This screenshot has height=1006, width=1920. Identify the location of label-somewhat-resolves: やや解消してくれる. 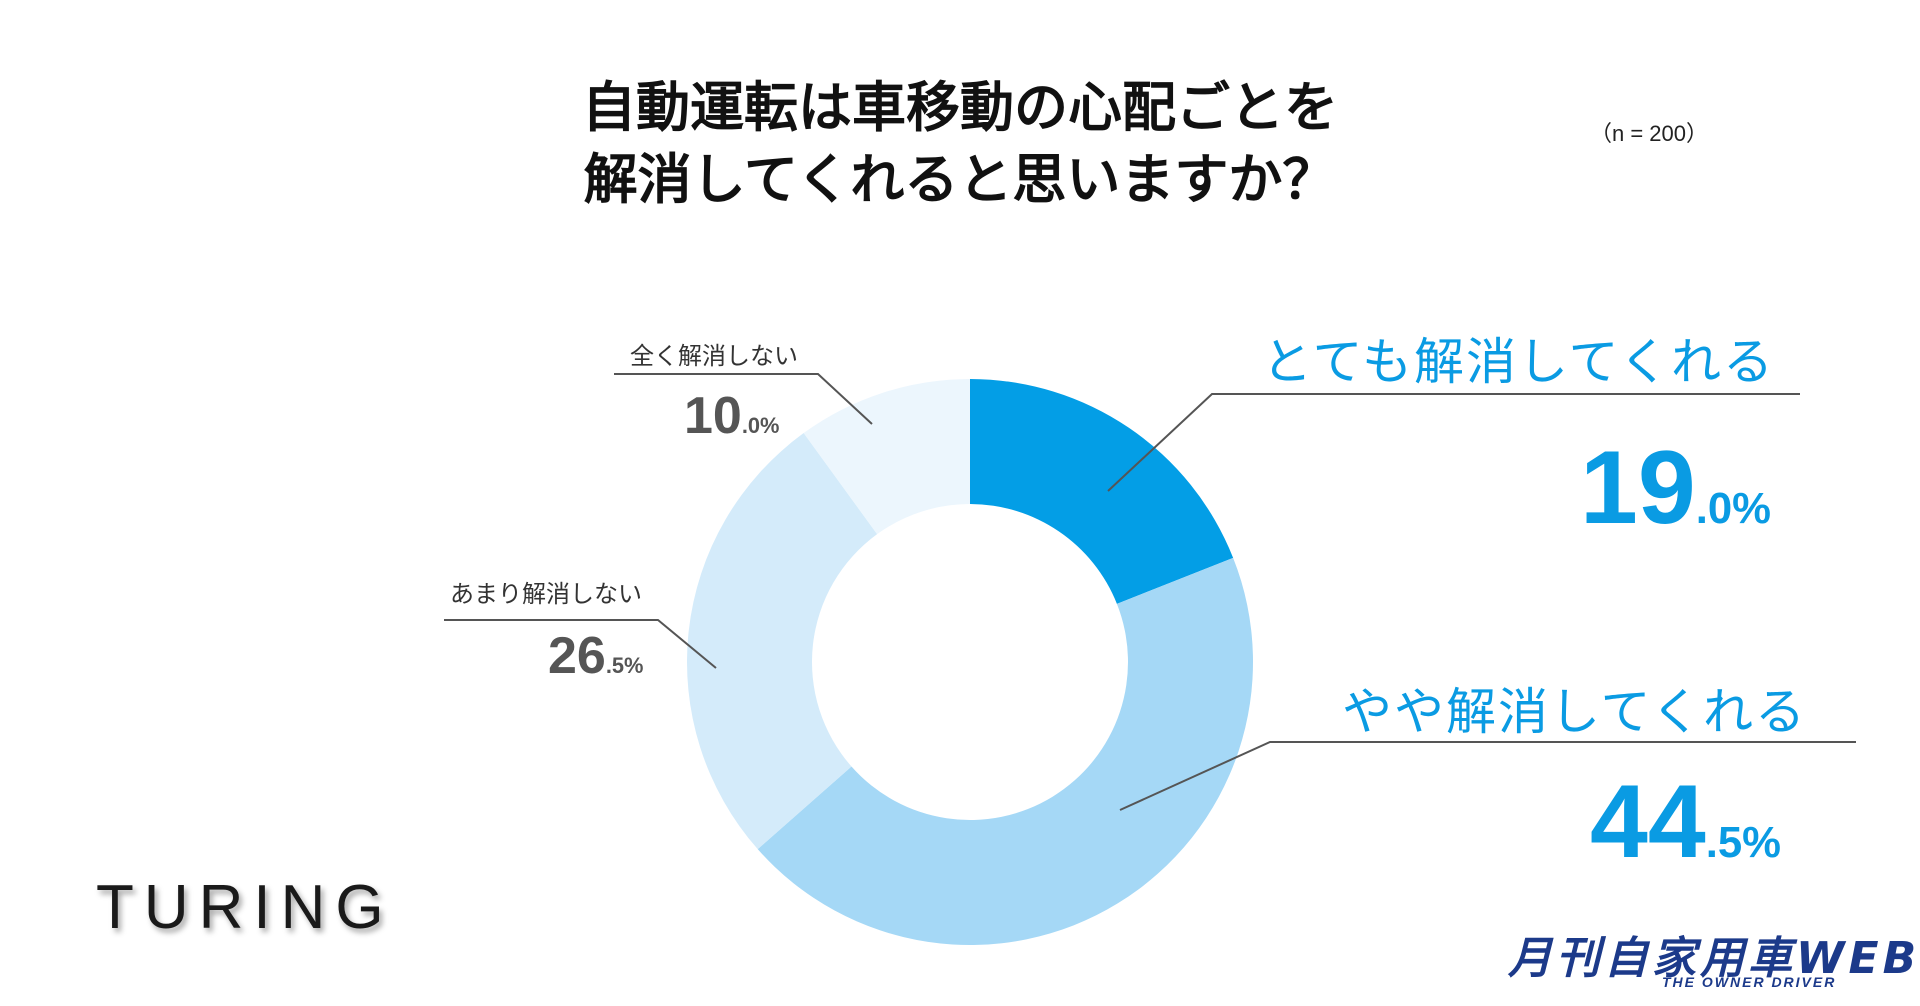
(1574, 712).